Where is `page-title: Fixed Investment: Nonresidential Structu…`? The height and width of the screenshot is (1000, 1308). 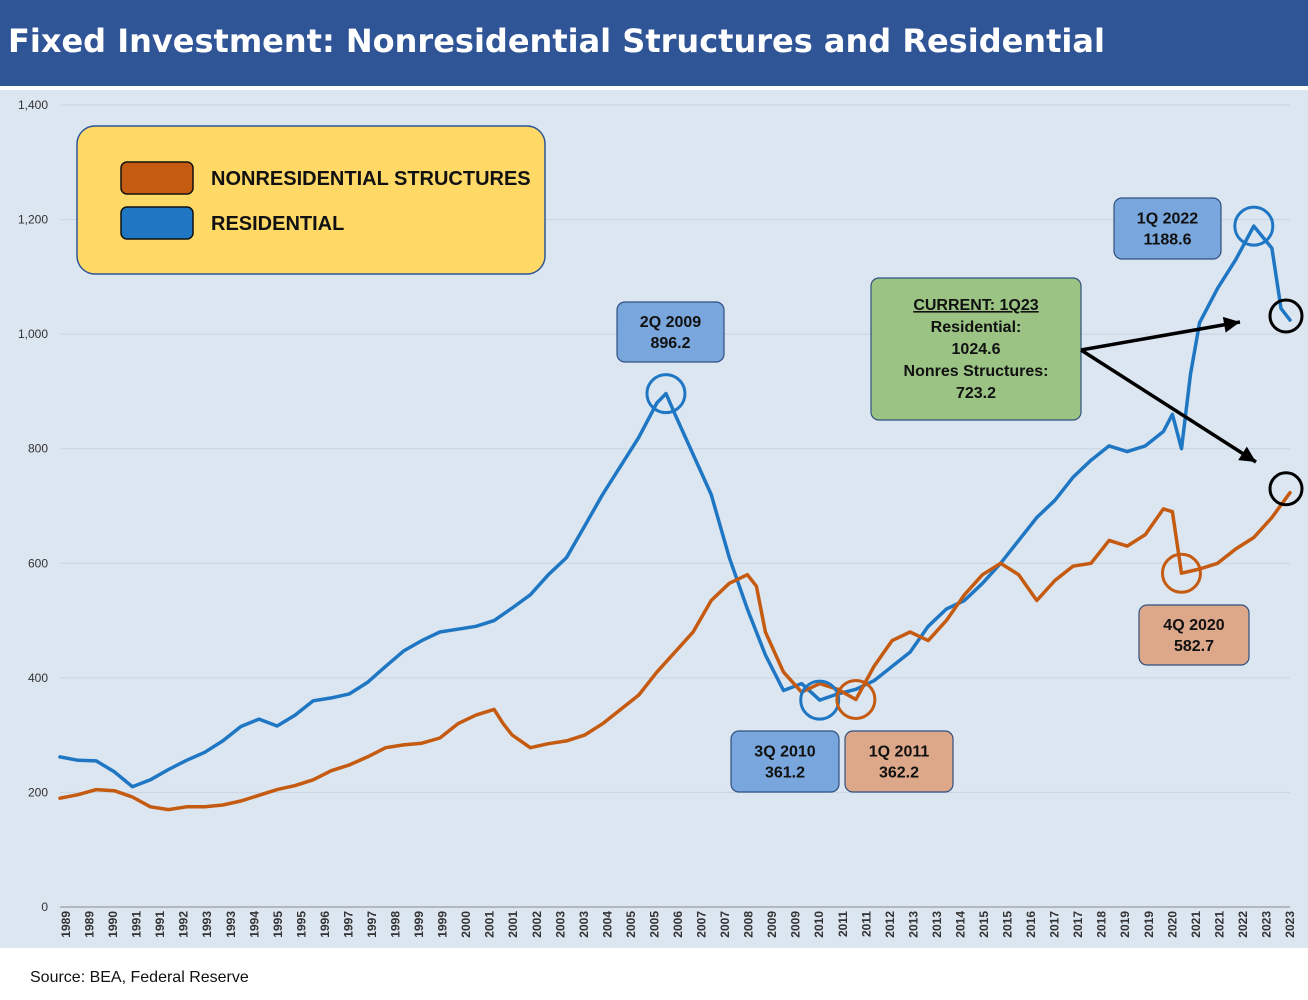
page-title: Fixed Investment: Nonresidential Structu… is located at coordinates (556, 41).